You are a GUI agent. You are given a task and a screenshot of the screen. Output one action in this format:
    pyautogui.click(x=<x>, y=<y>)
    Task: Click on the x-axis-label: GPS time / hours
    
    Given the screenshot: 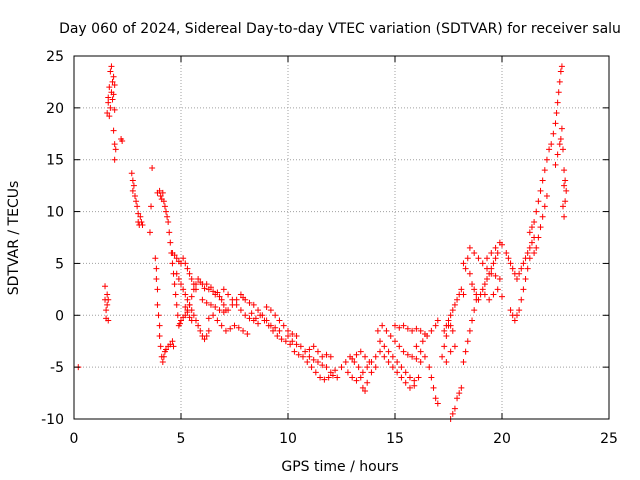 What is the action you would take?
    pyautogui.click(x=339, y=467)
    